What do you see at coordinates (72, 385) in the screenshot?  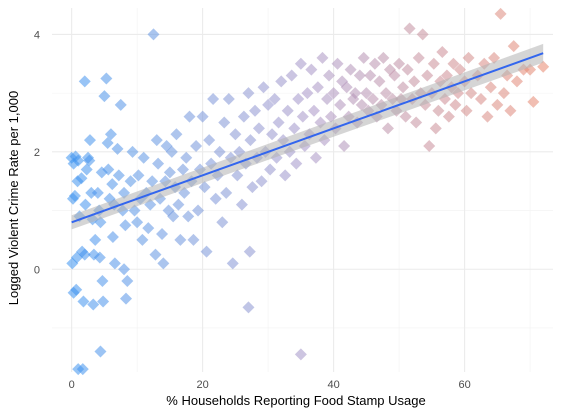 I see `x-tick-label: 0` at bounding box center [72, 385].